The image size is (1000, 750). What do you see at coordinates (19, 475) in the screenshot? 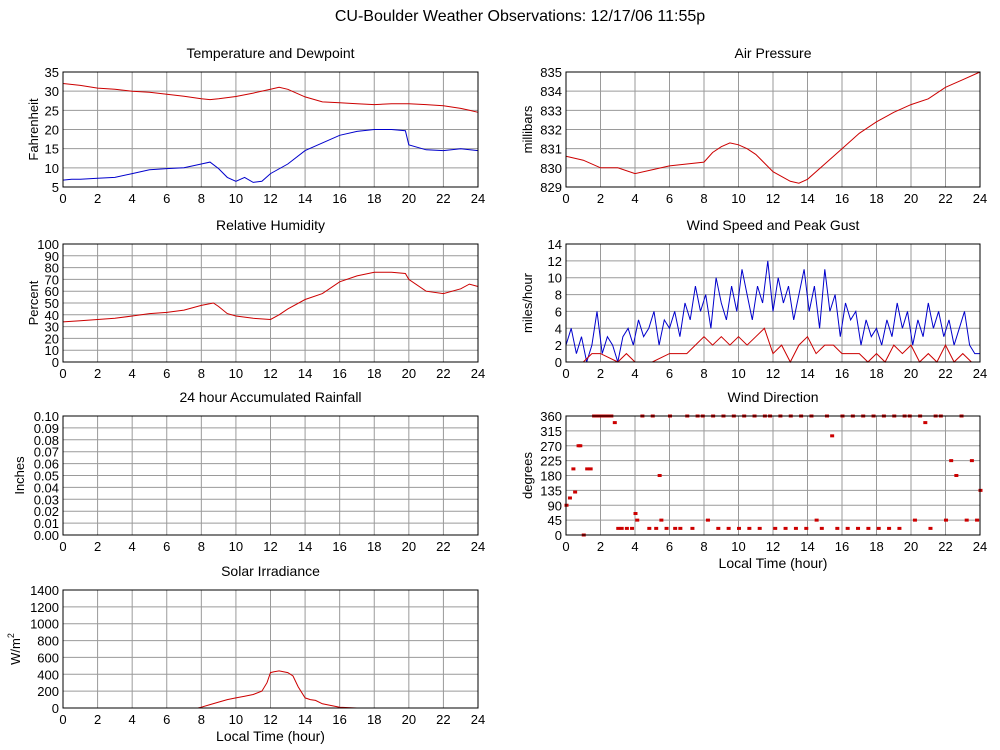
I see `y-axis-label: Inches` at bounding box center [19, 475].